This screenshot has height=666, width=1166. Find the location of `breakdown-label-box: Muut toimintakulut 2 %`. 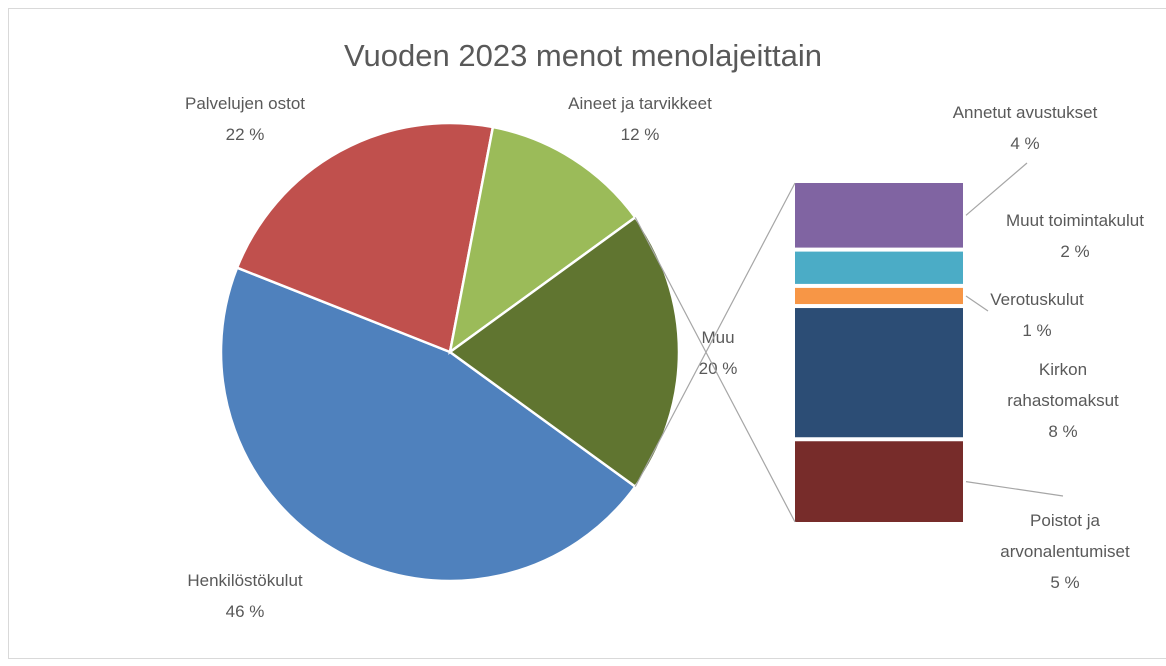

breakdown-label-box: Muut toimintakulut 2 % is located at coordinates (1068, 236).